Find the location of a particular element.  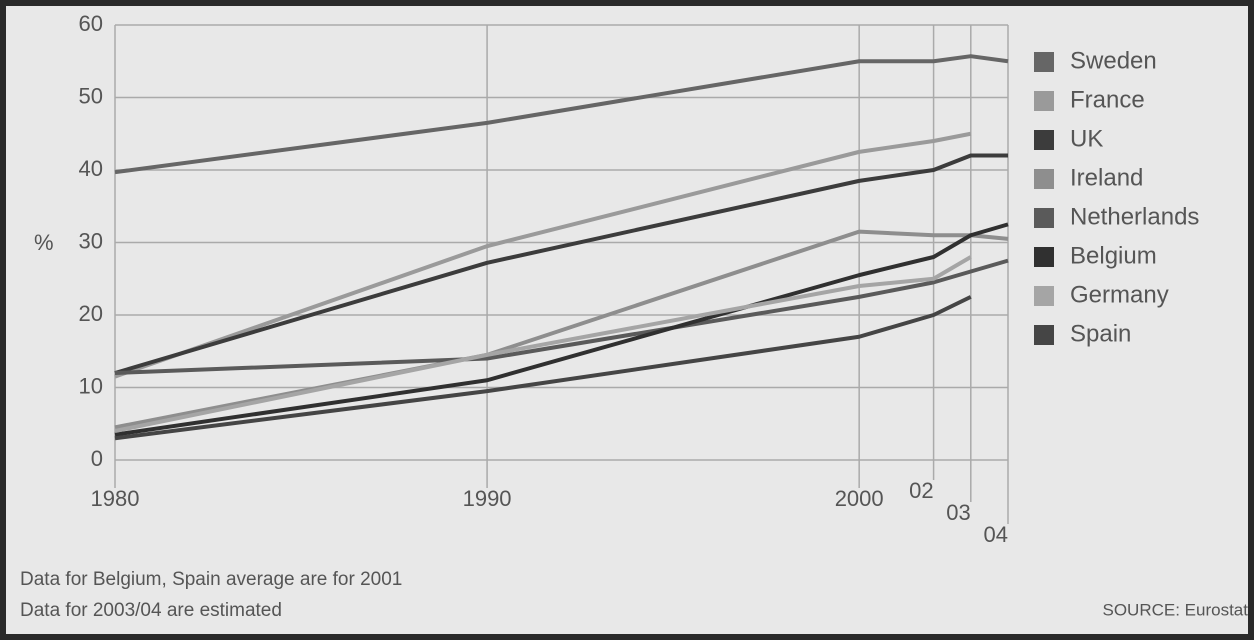

legend-label: Germany is located at coordinates (1119, 294).